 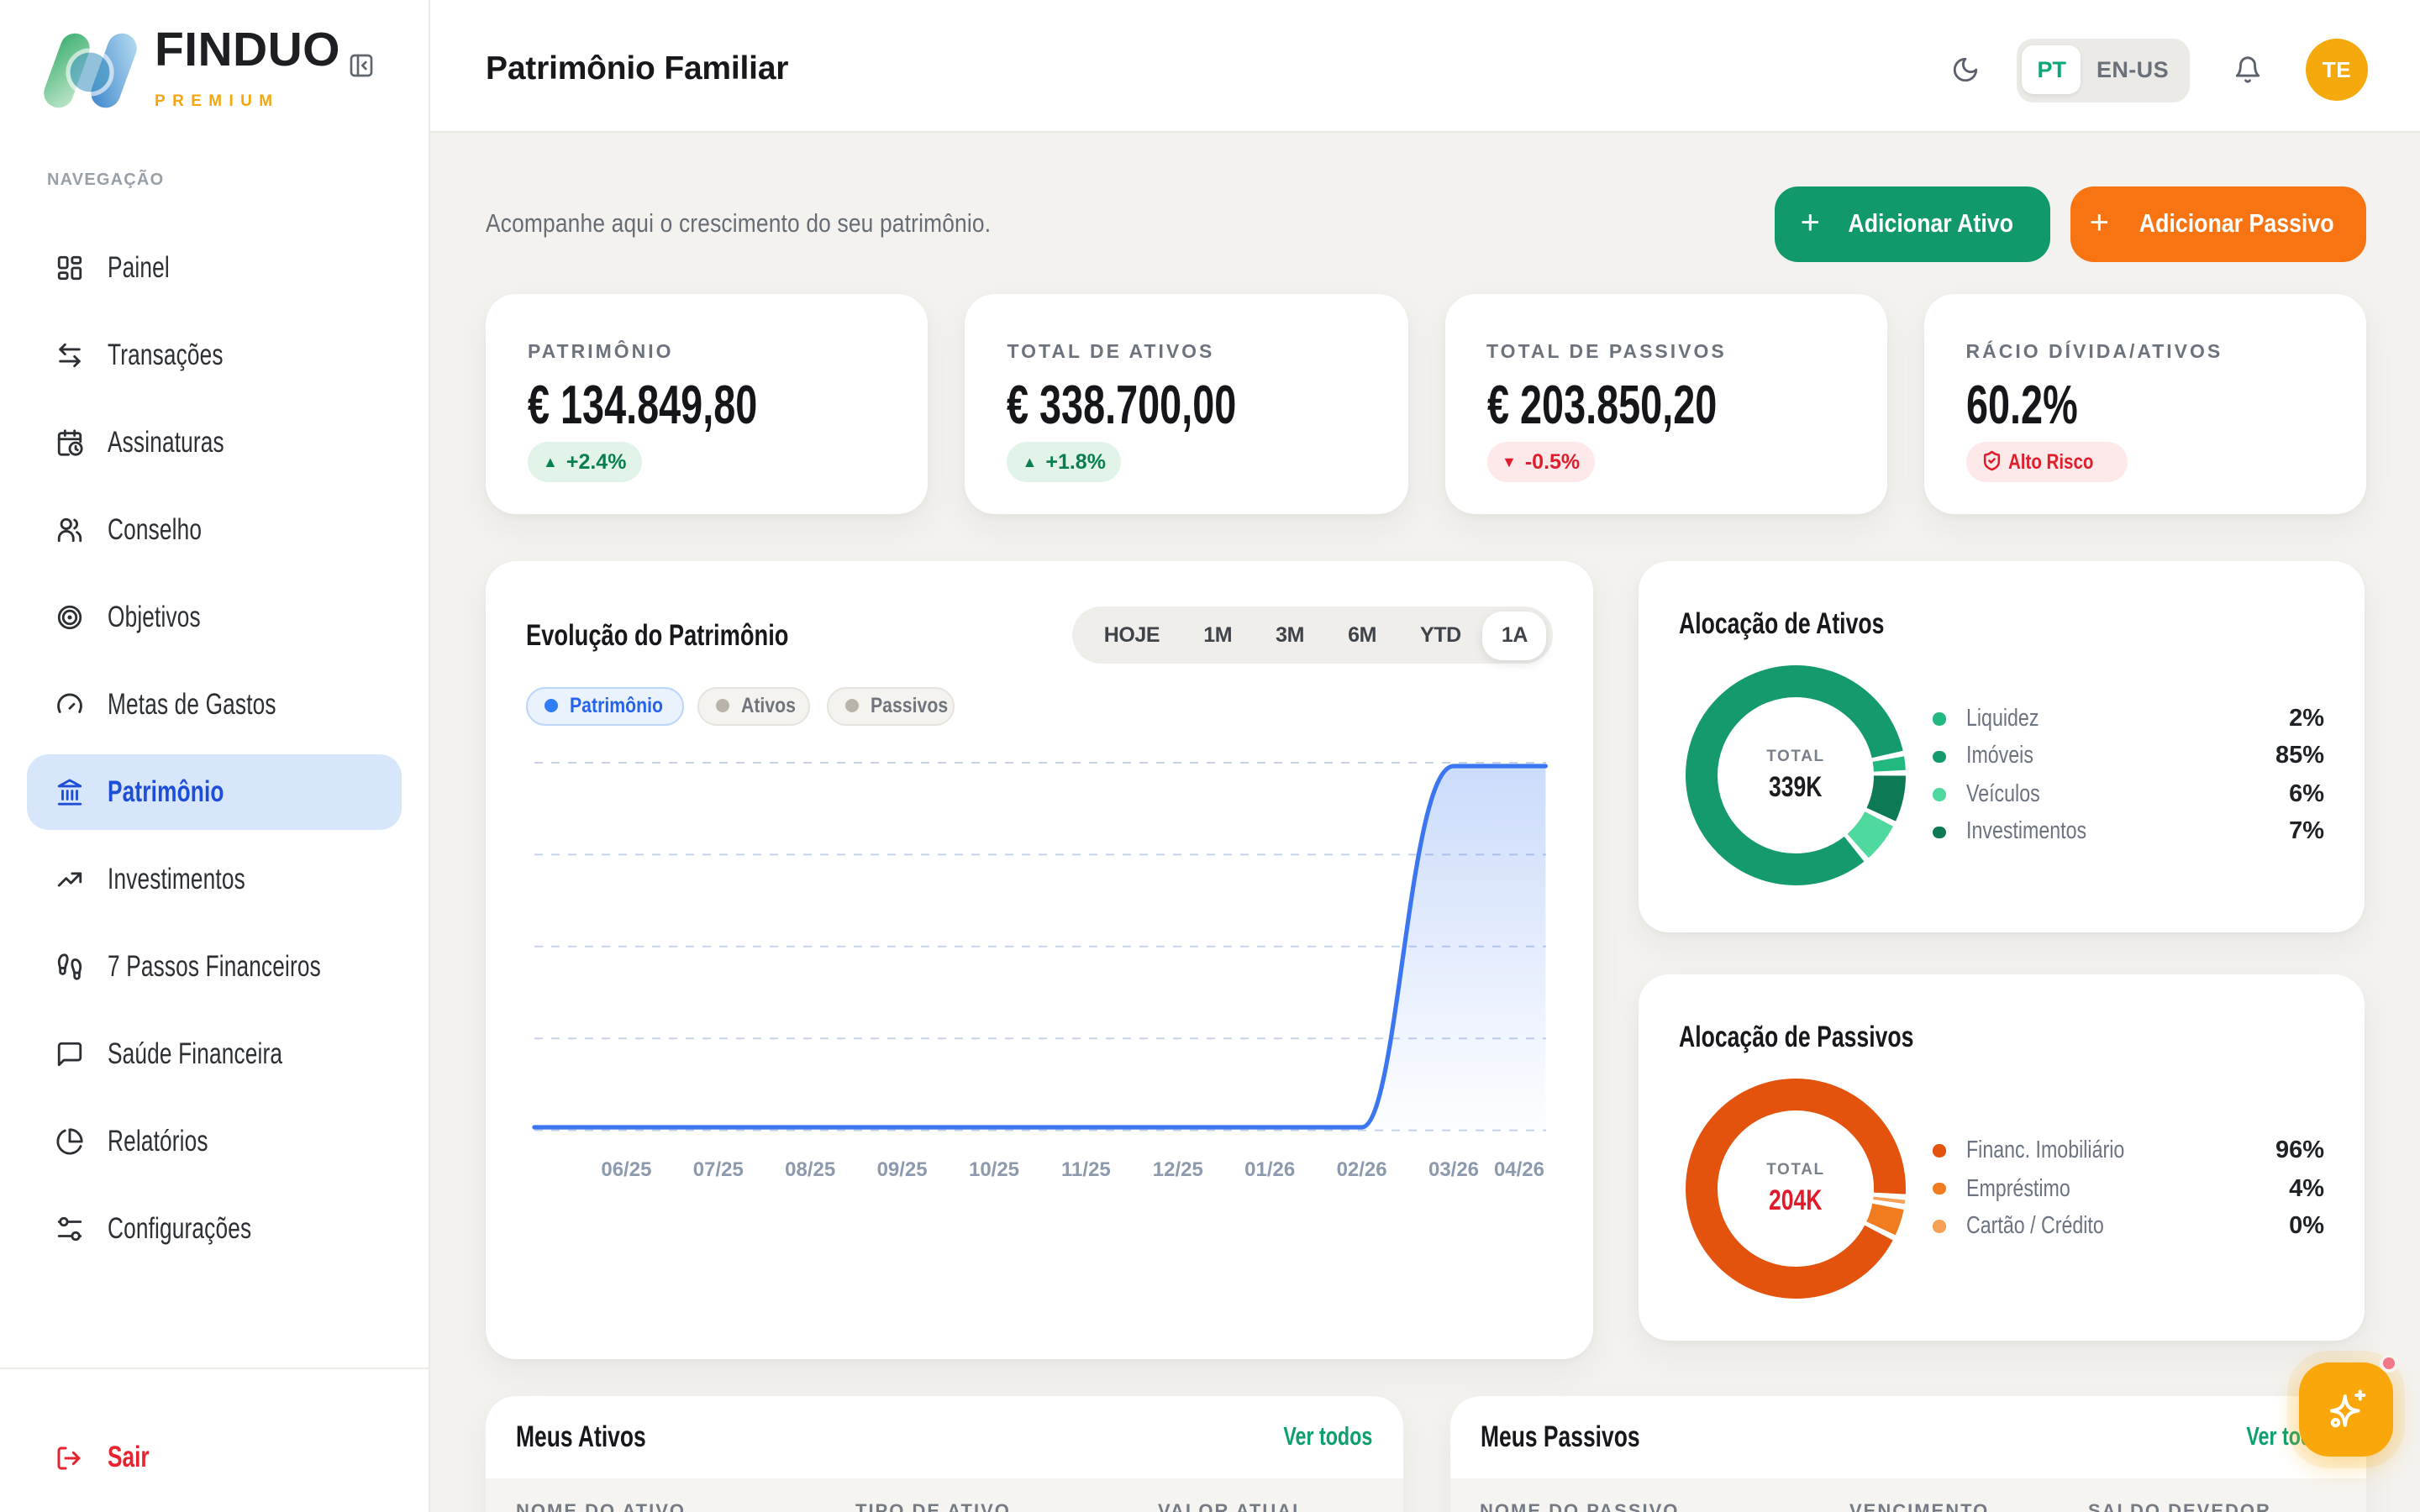 I want to click on svg-text: 11/25, so click(x=1086, y=1169).